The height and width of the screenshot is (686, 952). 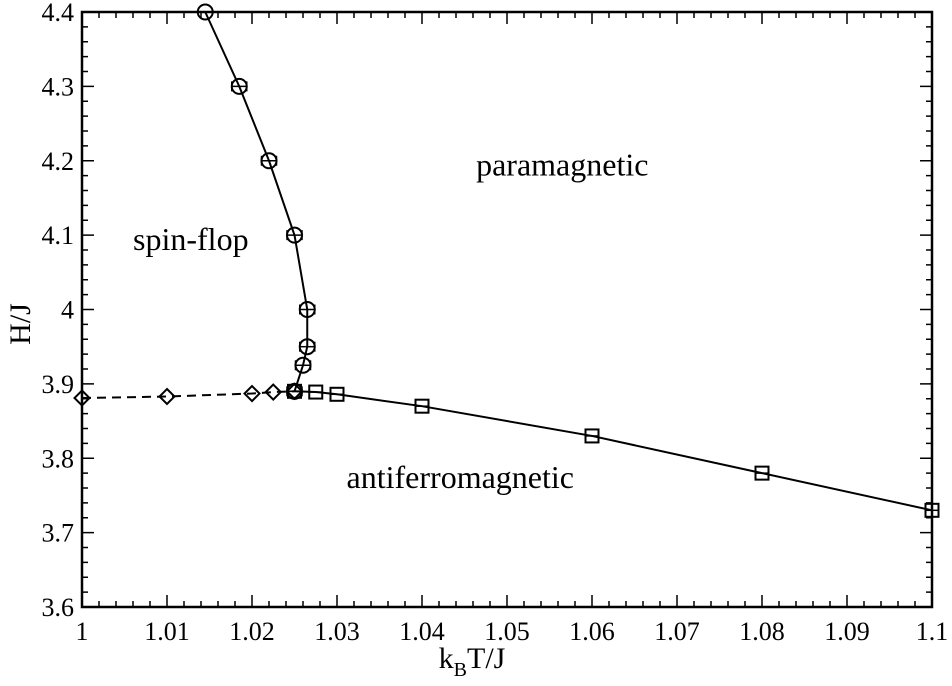 I want to click on y-tick-label: 4, so click(x=67, y=310).